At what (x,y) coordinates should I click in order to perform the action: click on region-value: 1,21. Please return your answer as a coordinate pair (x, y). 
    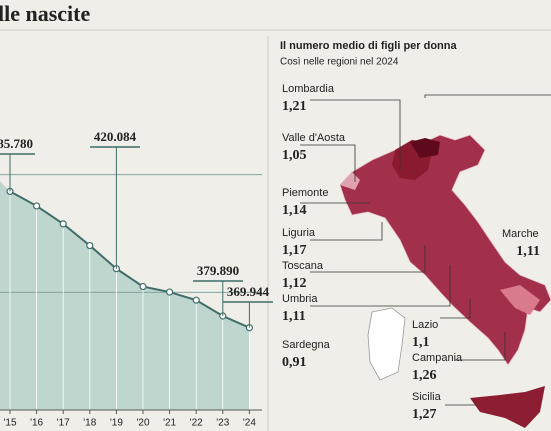
    Looking at the image, I should click on (294, 106).